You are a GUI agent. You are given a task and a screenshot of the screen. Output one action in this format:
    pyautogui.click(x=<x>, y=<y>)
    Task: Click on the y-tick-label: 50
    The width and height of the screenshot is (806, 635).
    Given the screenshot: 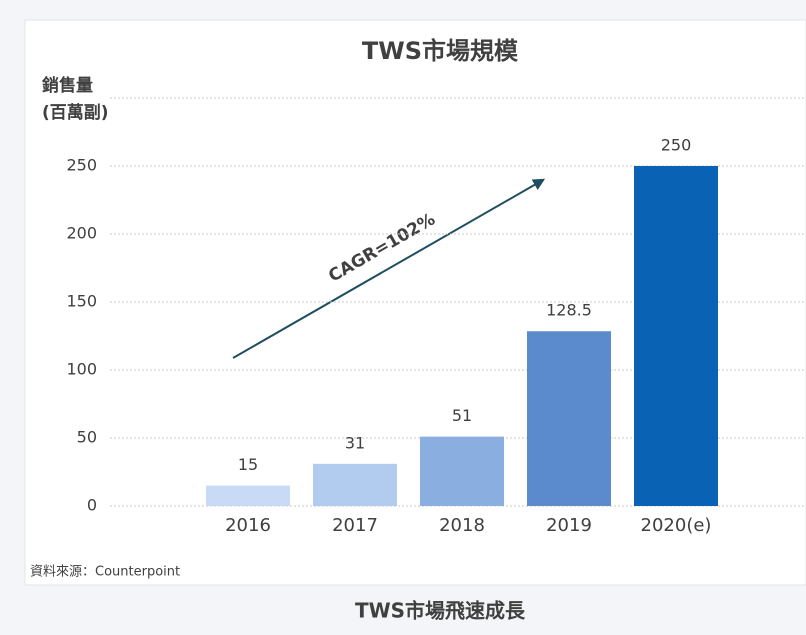 What is the action you would take?
    pyautogui.click(x=87, y=437)
    